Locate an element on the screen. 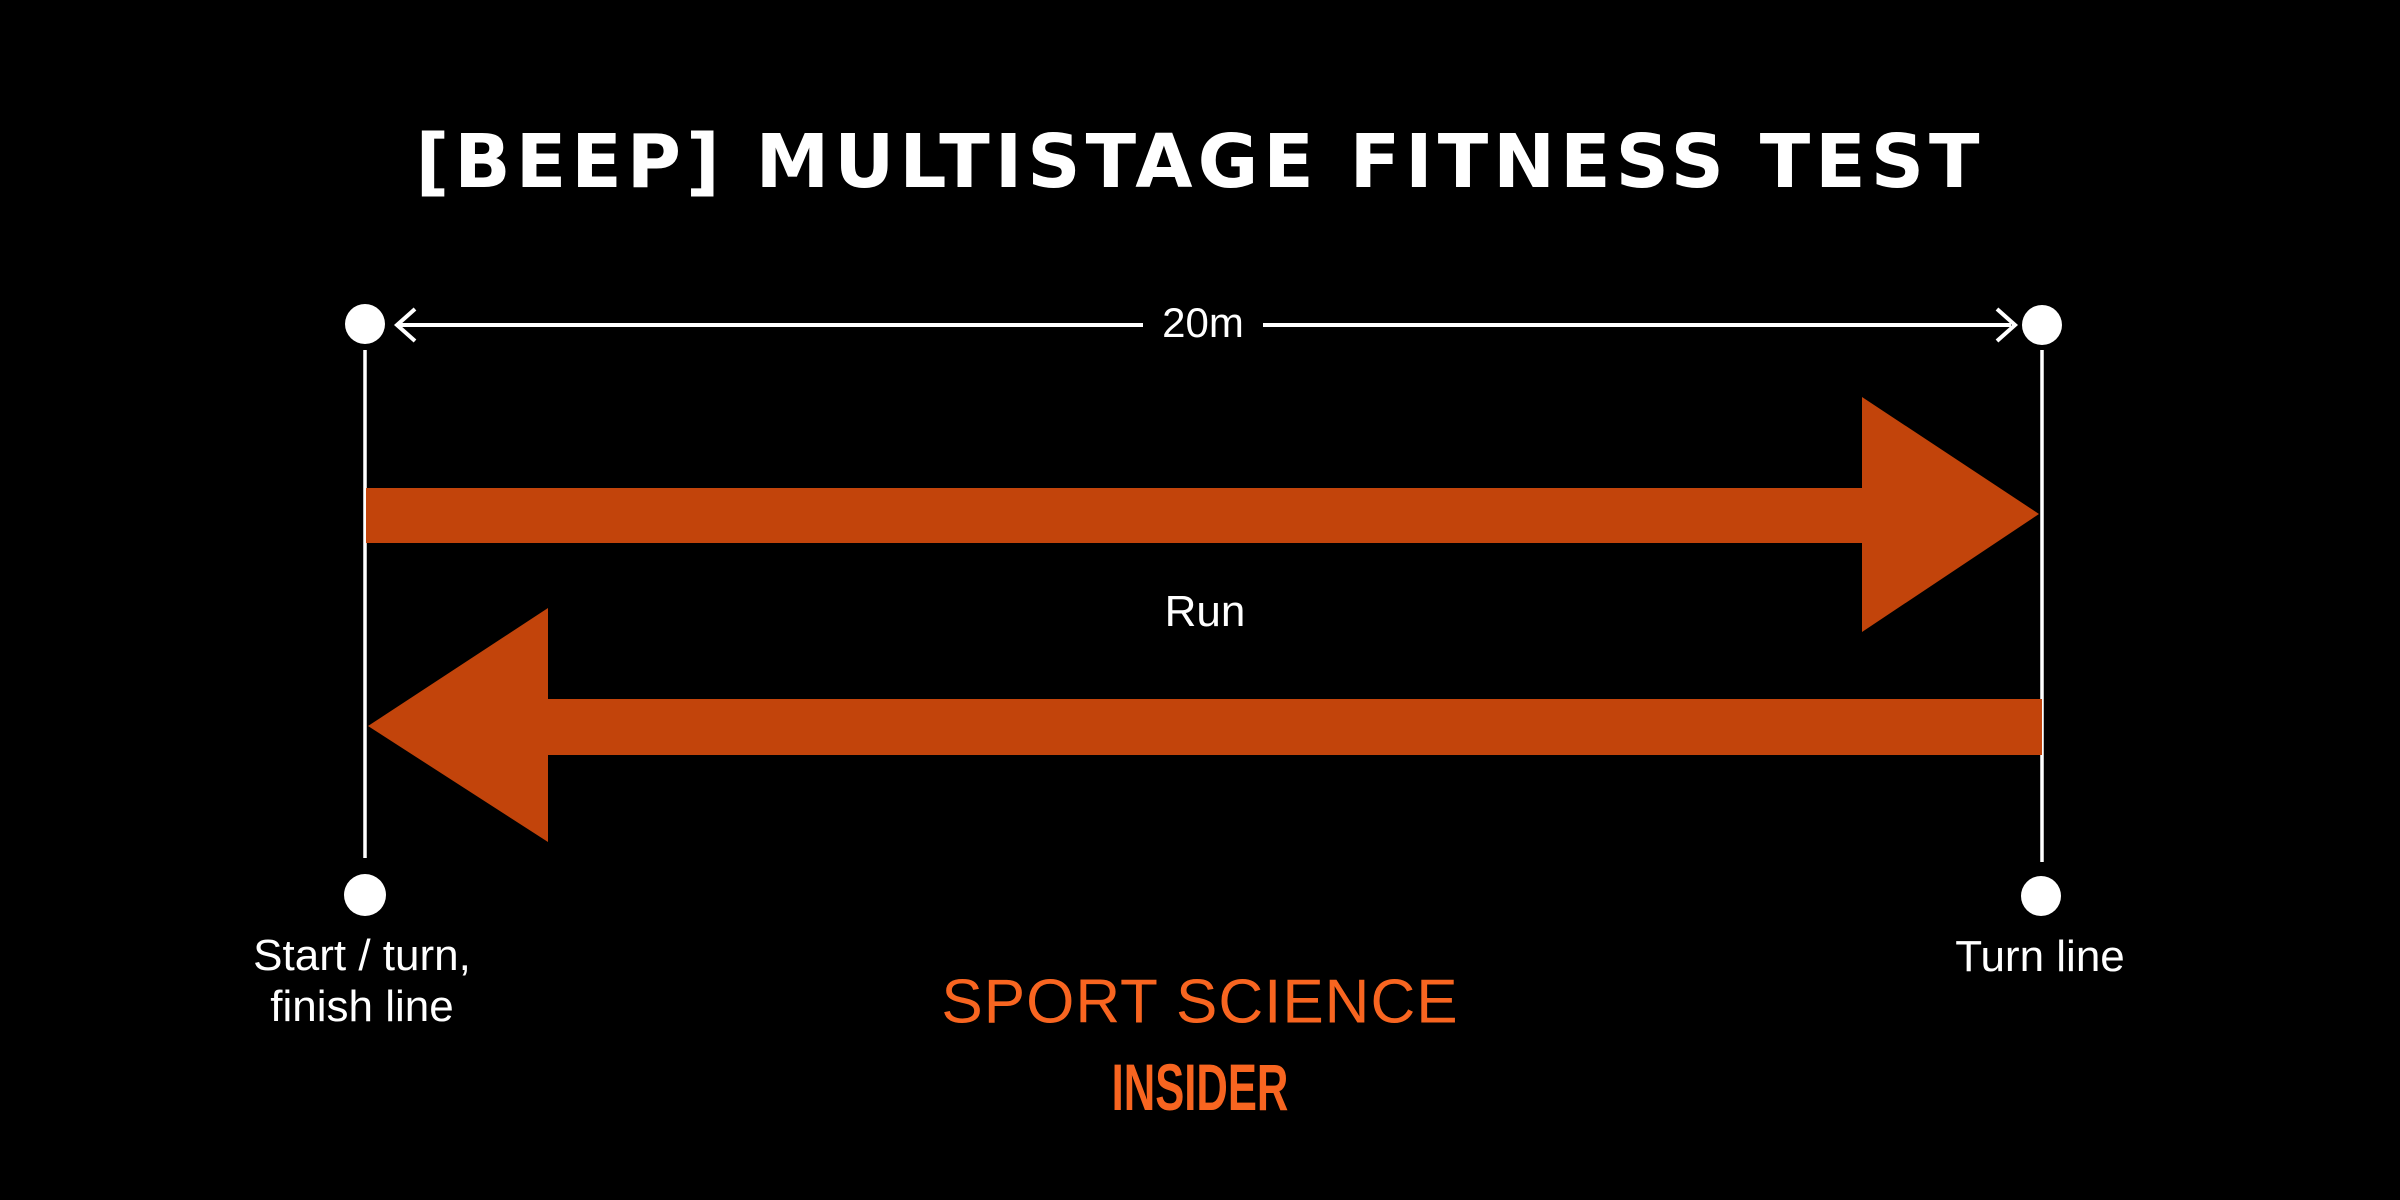 The height and width of the screenshot is (1200, 2400). distance-label: 20m is located at coordinates (1203, 322).